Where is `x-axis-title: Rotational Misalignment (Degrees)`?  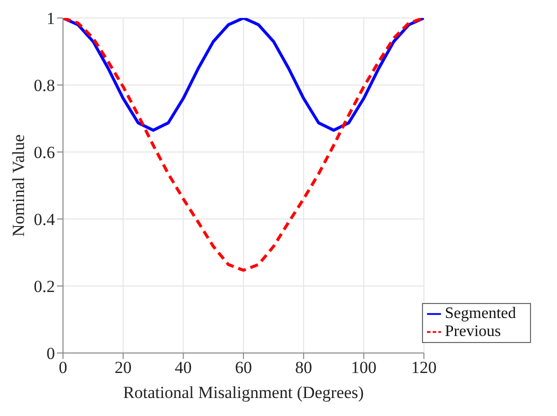
x-axis-title: Rotational Misalignment (Degrees) is located at coordinates (243, 392).